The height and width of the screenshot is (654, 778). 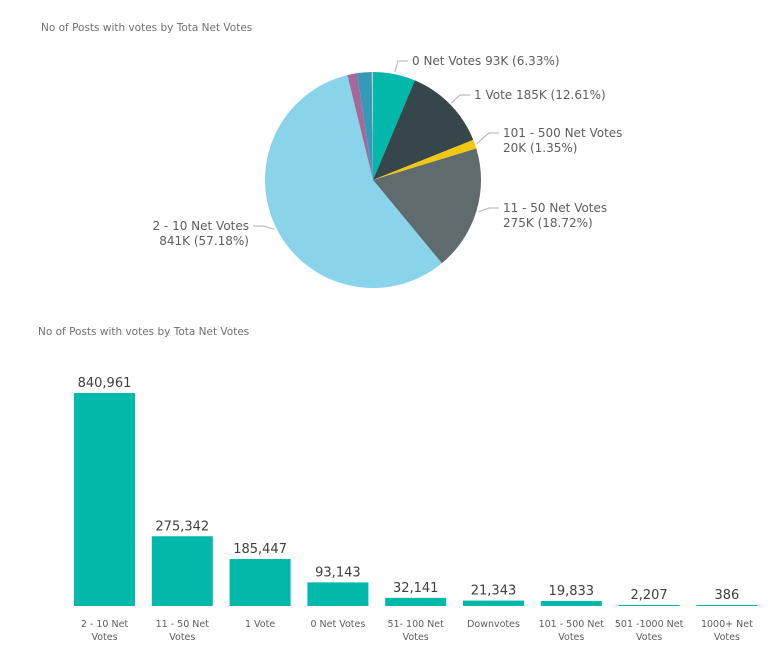 I want to click on bar-value-label: 93,143, so click(x=338, y=572).